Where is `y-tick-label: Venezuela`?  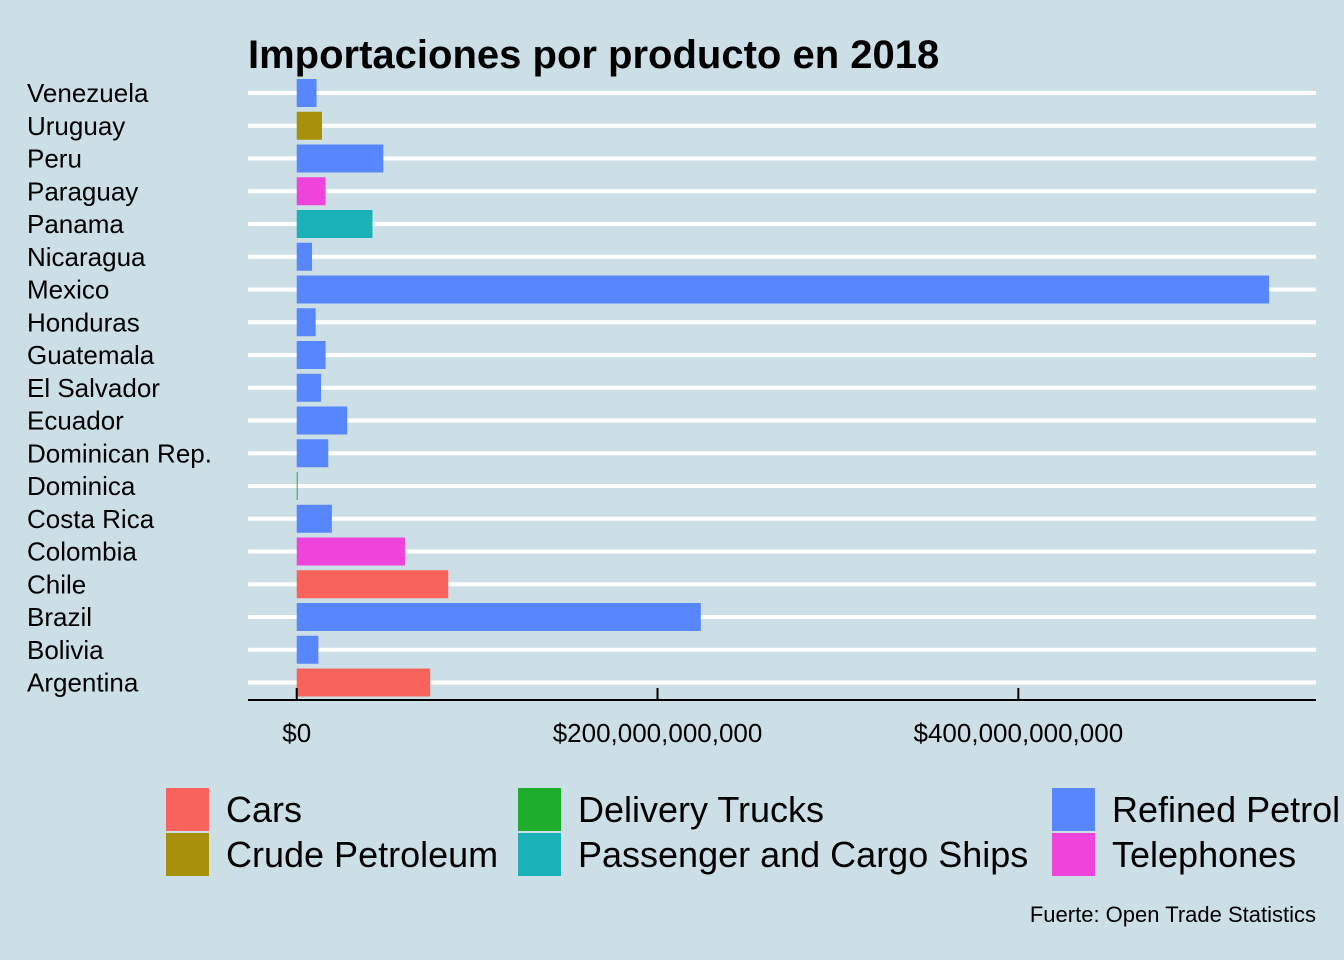 y-tick-label: Venezuela is located at coordinates (88, 93).